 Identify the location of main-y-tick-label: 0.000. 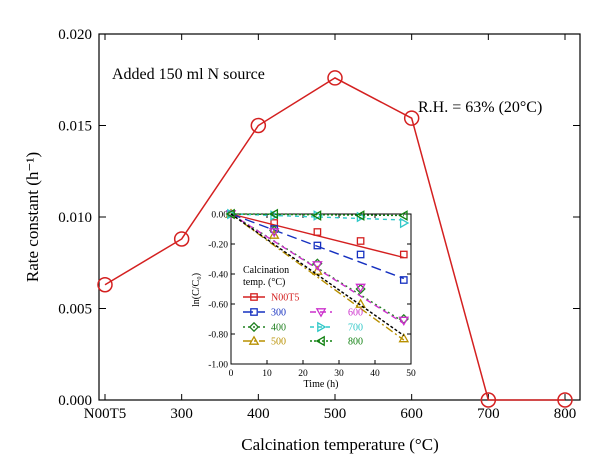
(75, 401).